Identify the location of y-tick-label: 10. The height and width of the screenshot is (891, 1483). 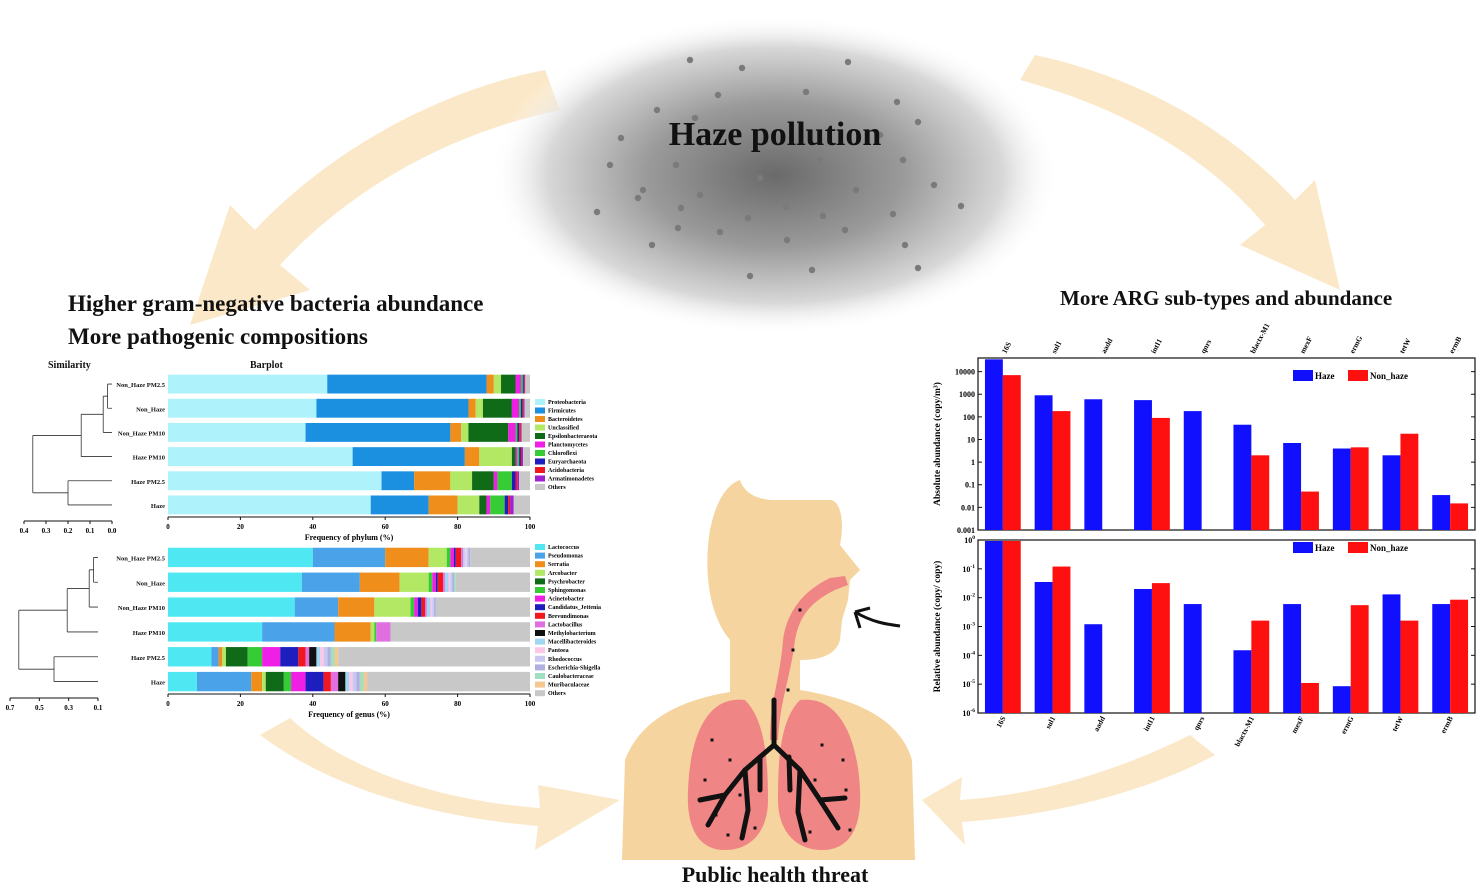
(971, 439).